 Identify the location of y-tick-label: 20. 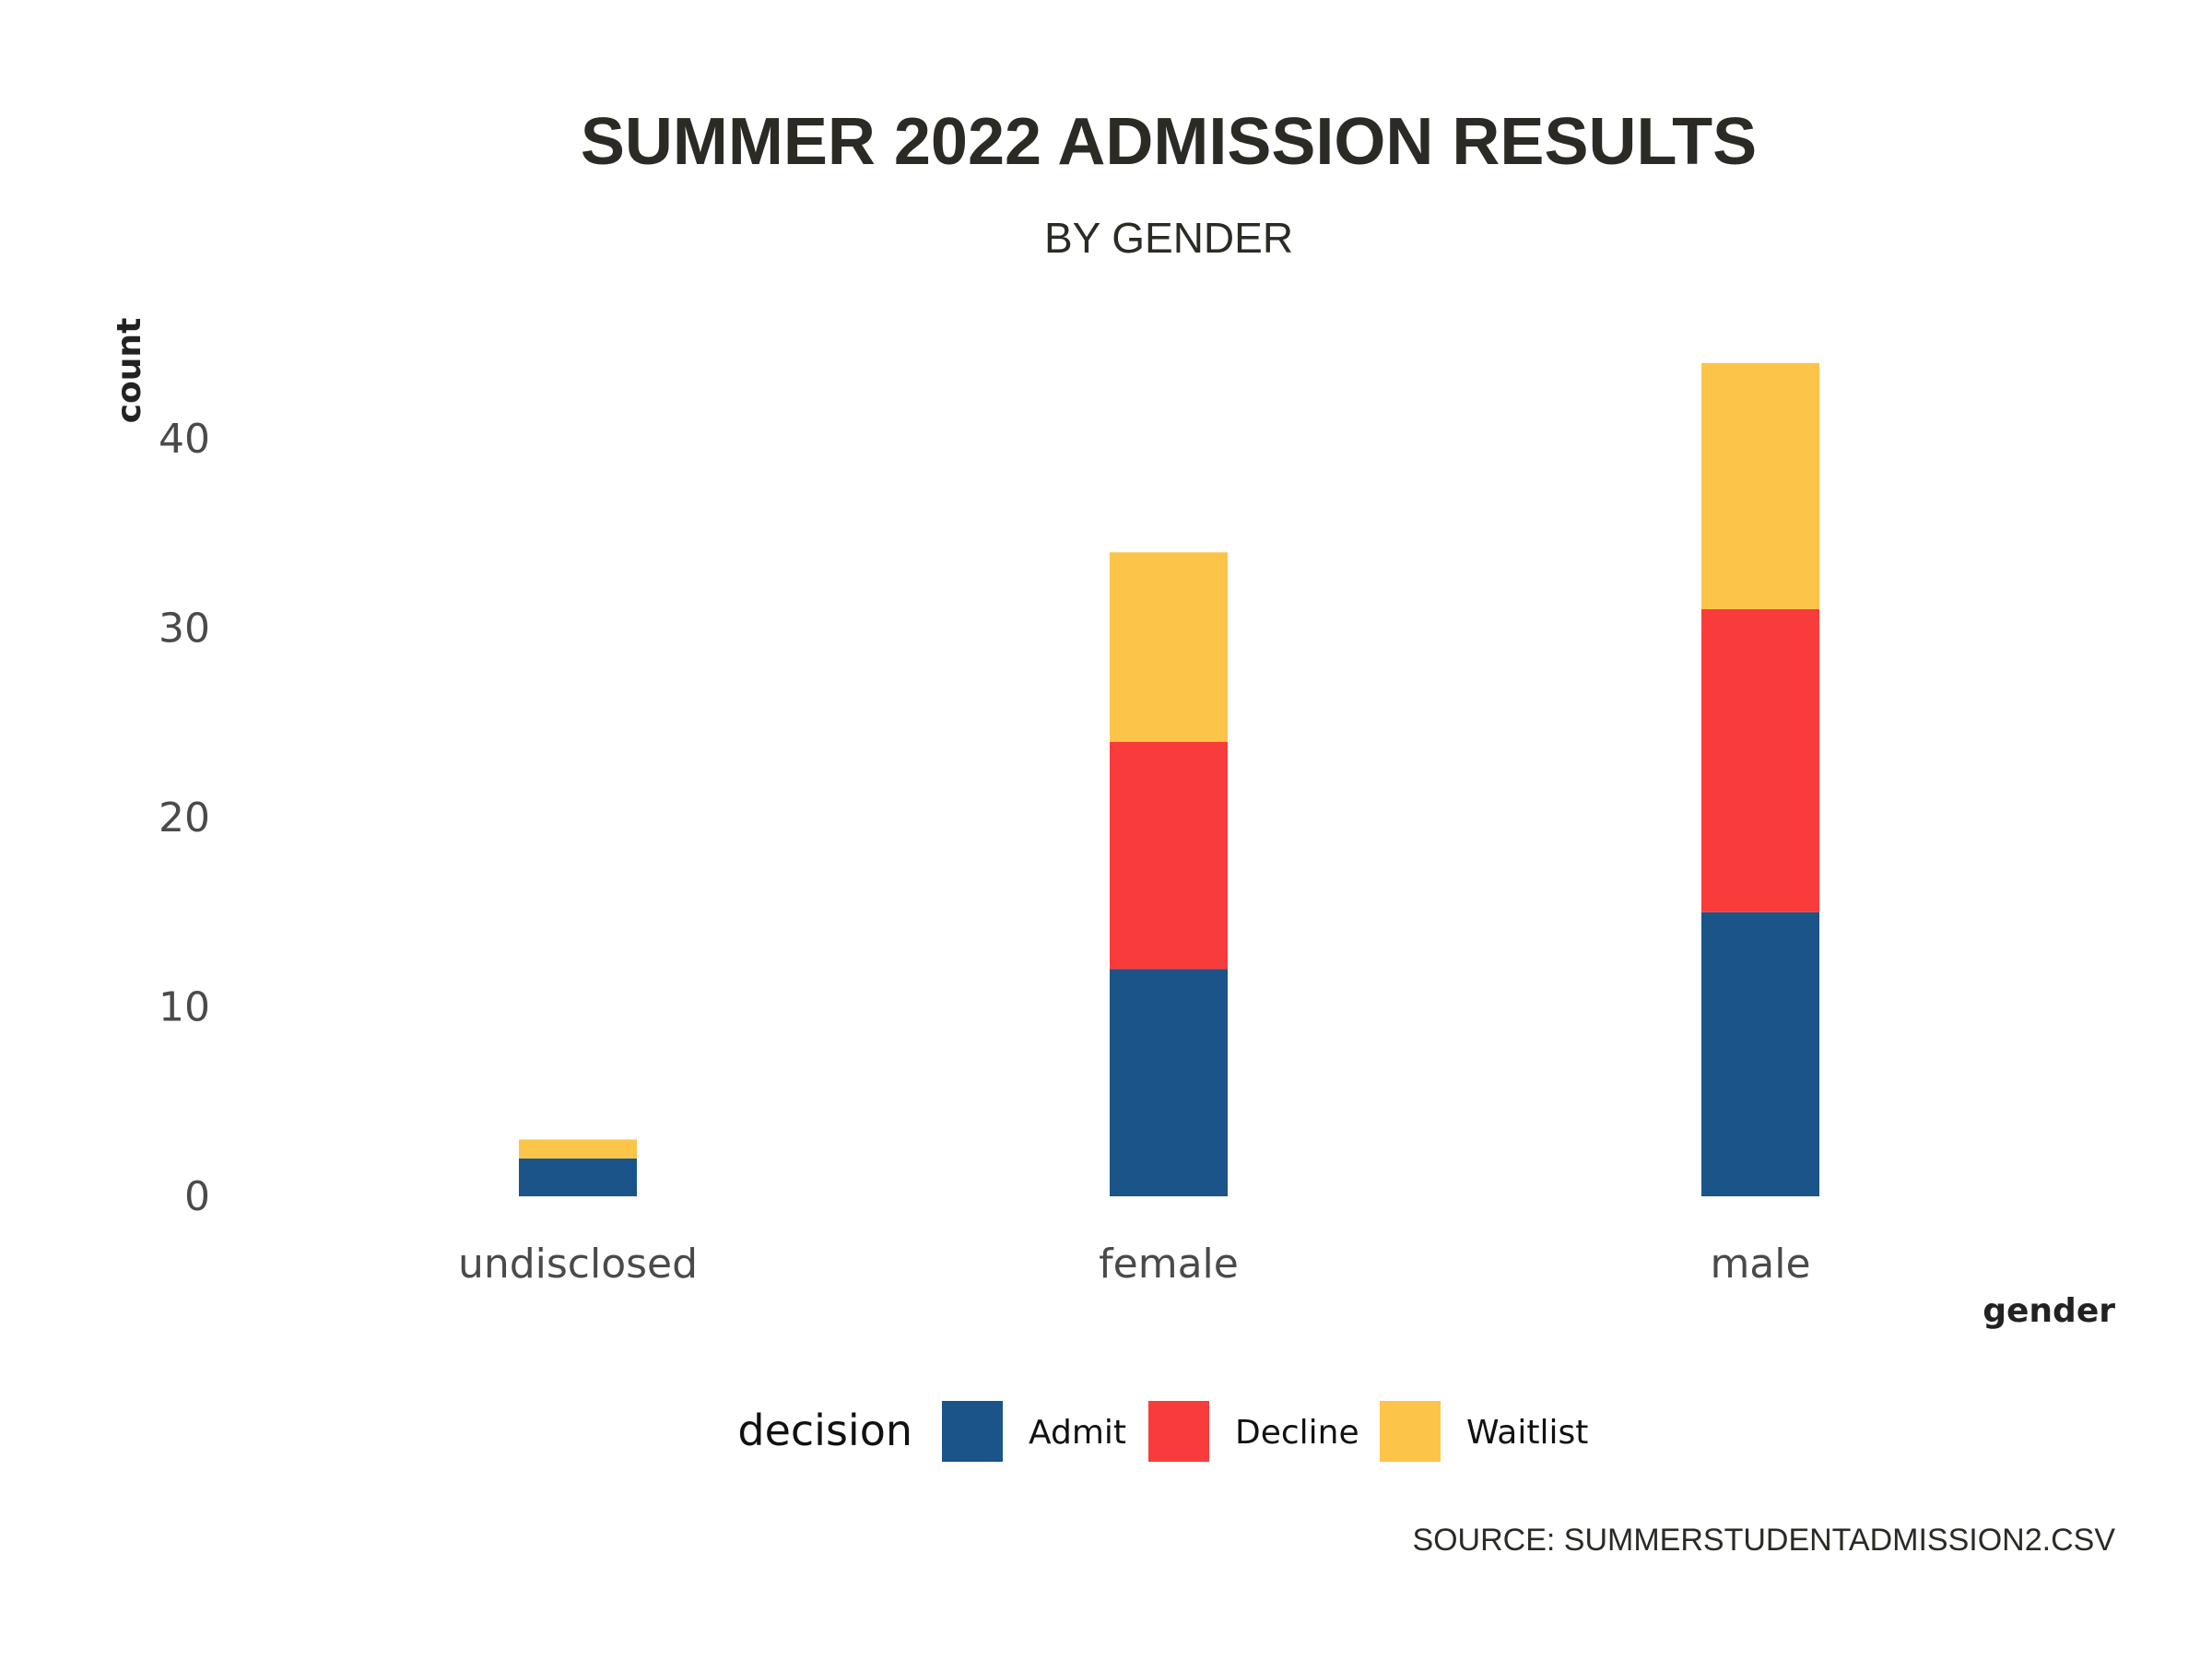
(184, 817).